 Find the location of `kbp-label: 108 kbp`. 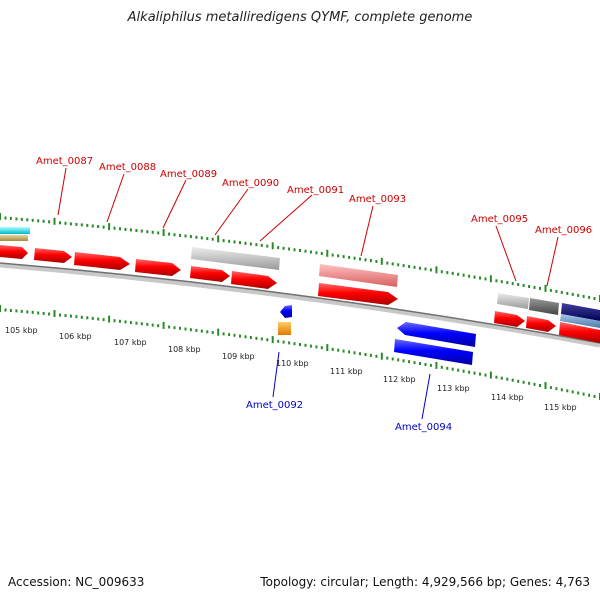

kbp-label: 108 kbp is located at coordinates (184, 349).